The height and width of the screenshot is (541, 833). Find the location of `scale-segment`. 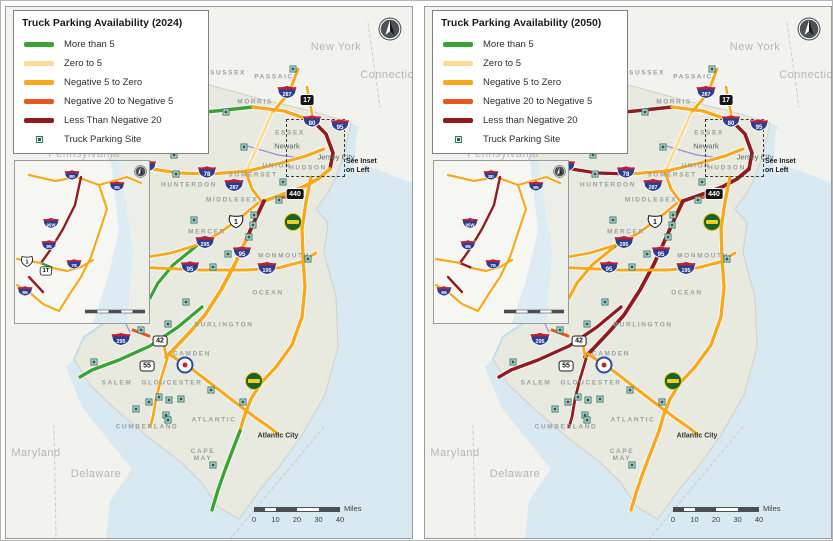

scale-segment is located at coordinates (727, 509).